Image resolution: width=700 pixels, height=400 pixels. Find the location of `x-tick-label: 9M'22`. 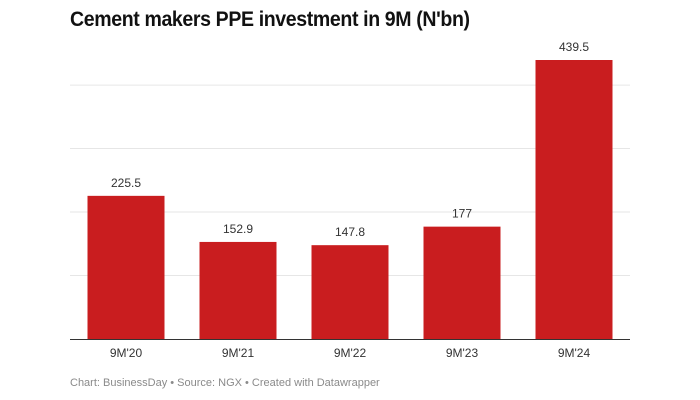

x-tick-label: 9M'22 is located at coordinates (350, 353).